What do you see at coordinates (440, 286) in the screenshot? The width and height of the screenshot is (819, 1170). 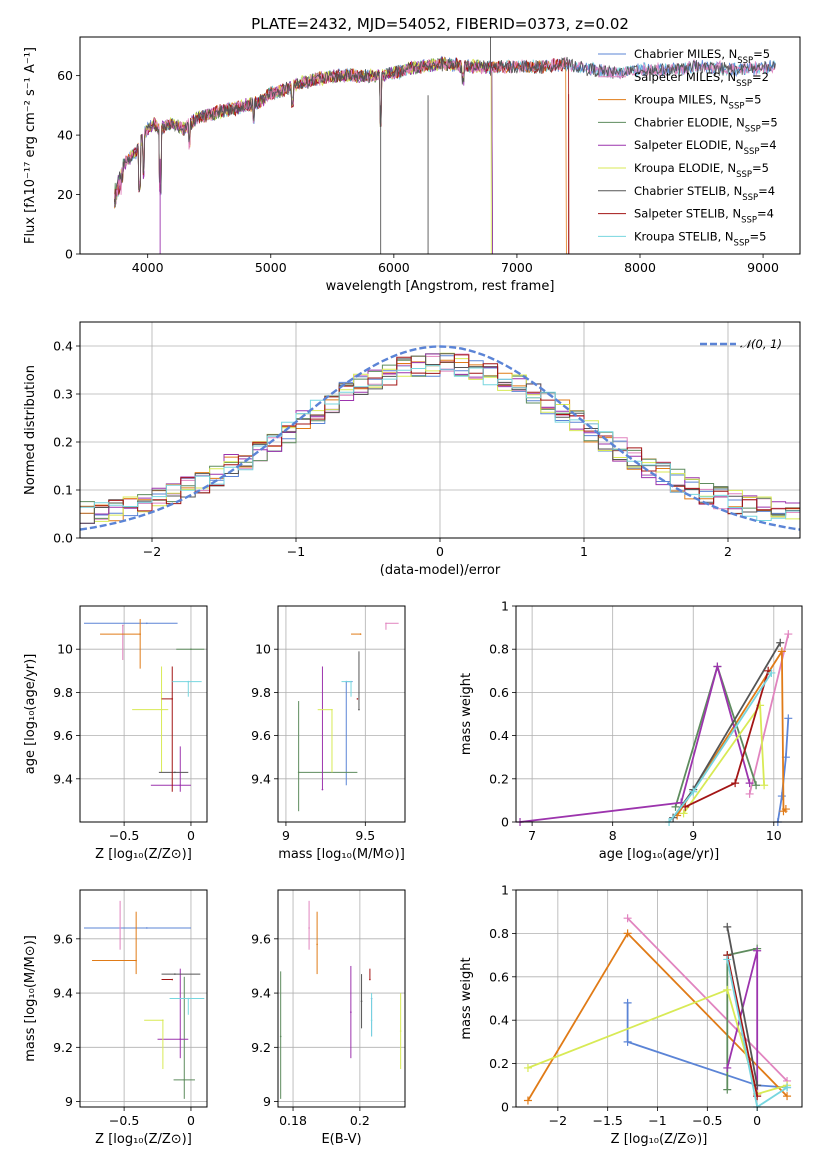 I see `x-axis-label: wavelength [Angstrom, rest frame]` at bounding box center [440, 286].